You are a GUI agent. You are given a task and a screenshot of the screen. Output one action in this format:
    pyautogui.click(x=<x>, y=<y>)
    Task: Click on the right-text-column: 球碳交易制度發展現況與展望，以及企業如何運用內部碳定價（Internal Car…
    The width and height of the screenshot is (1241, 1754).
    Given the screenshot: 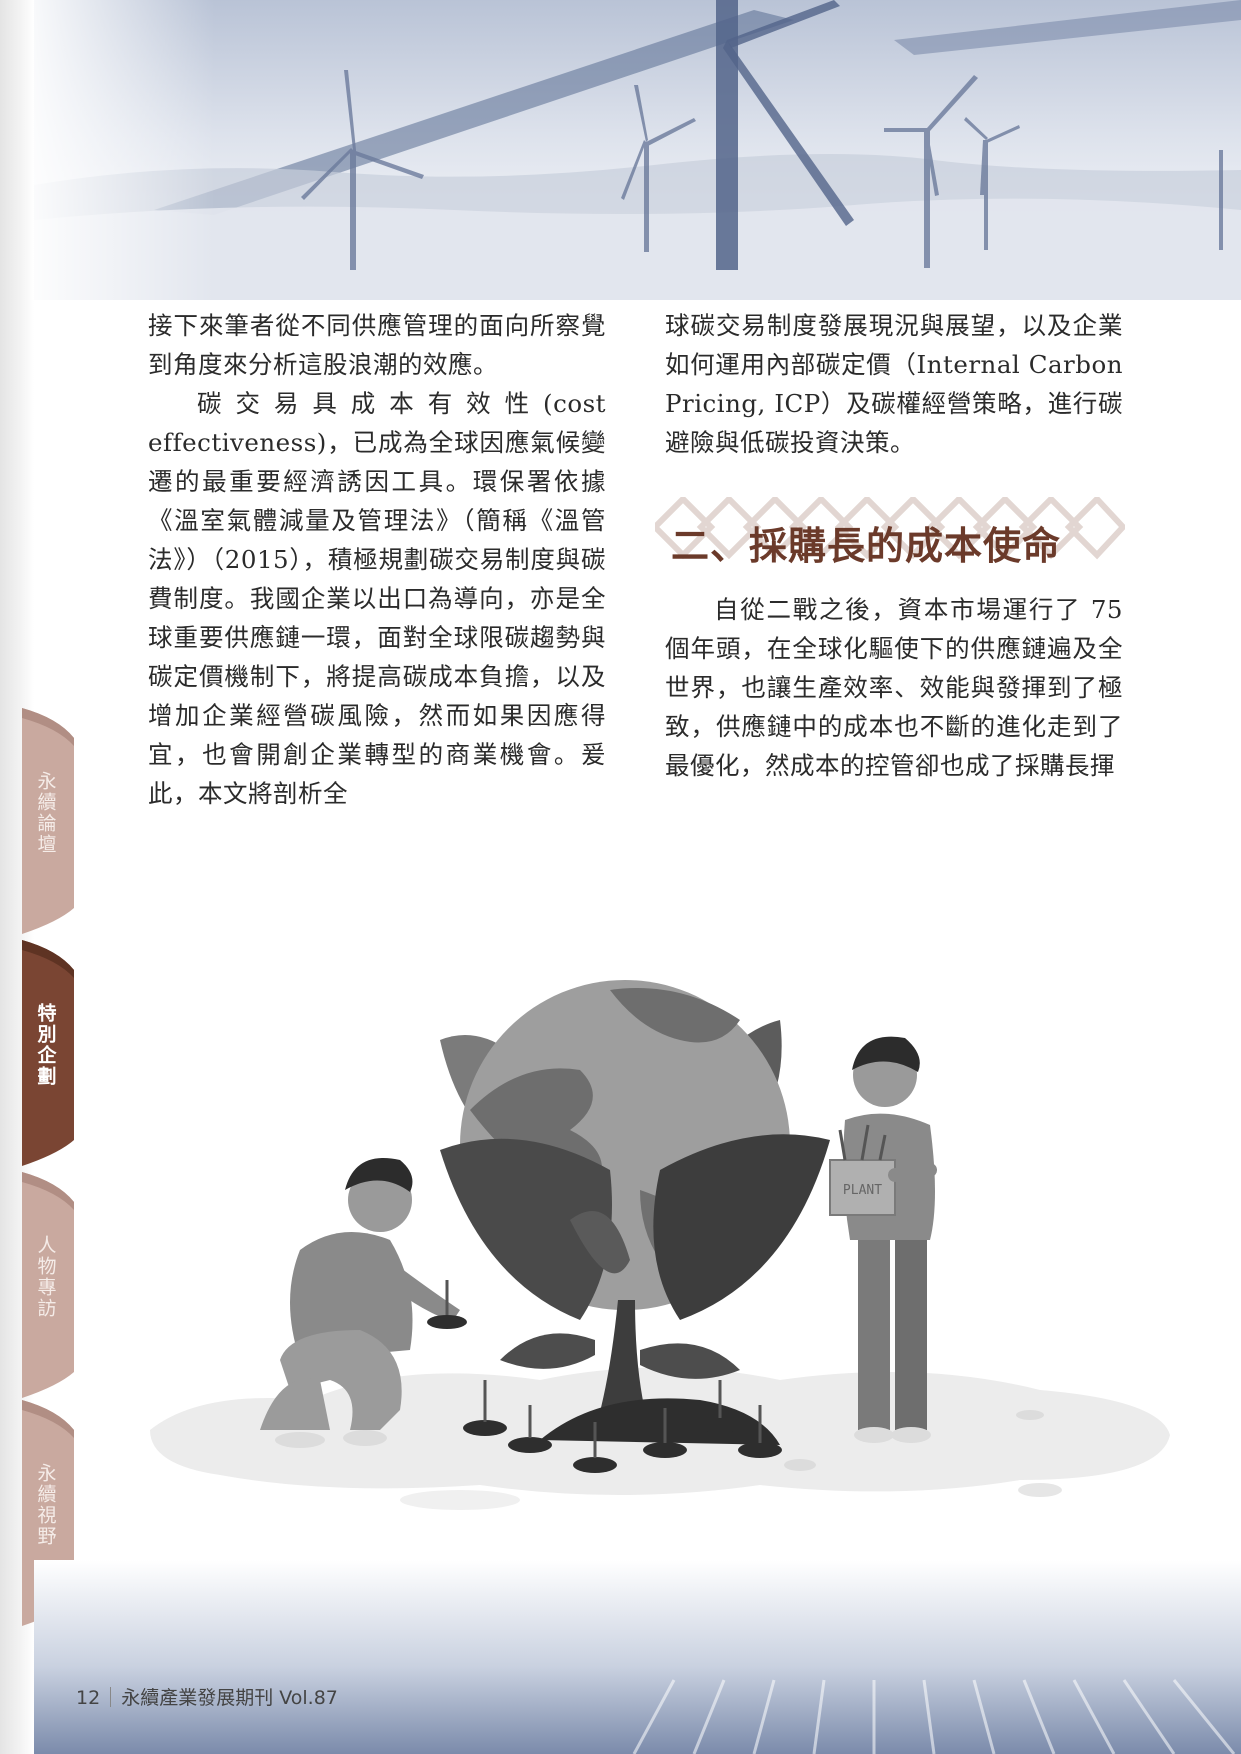 What is the action you would take?
    pyautogui.click(x=894, y=384)
    